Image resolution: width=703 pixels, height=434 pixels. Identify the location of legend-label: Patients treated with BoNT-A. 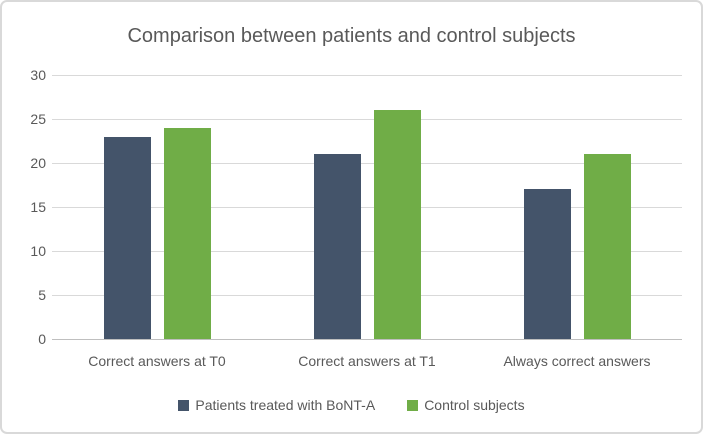
(285, 405).